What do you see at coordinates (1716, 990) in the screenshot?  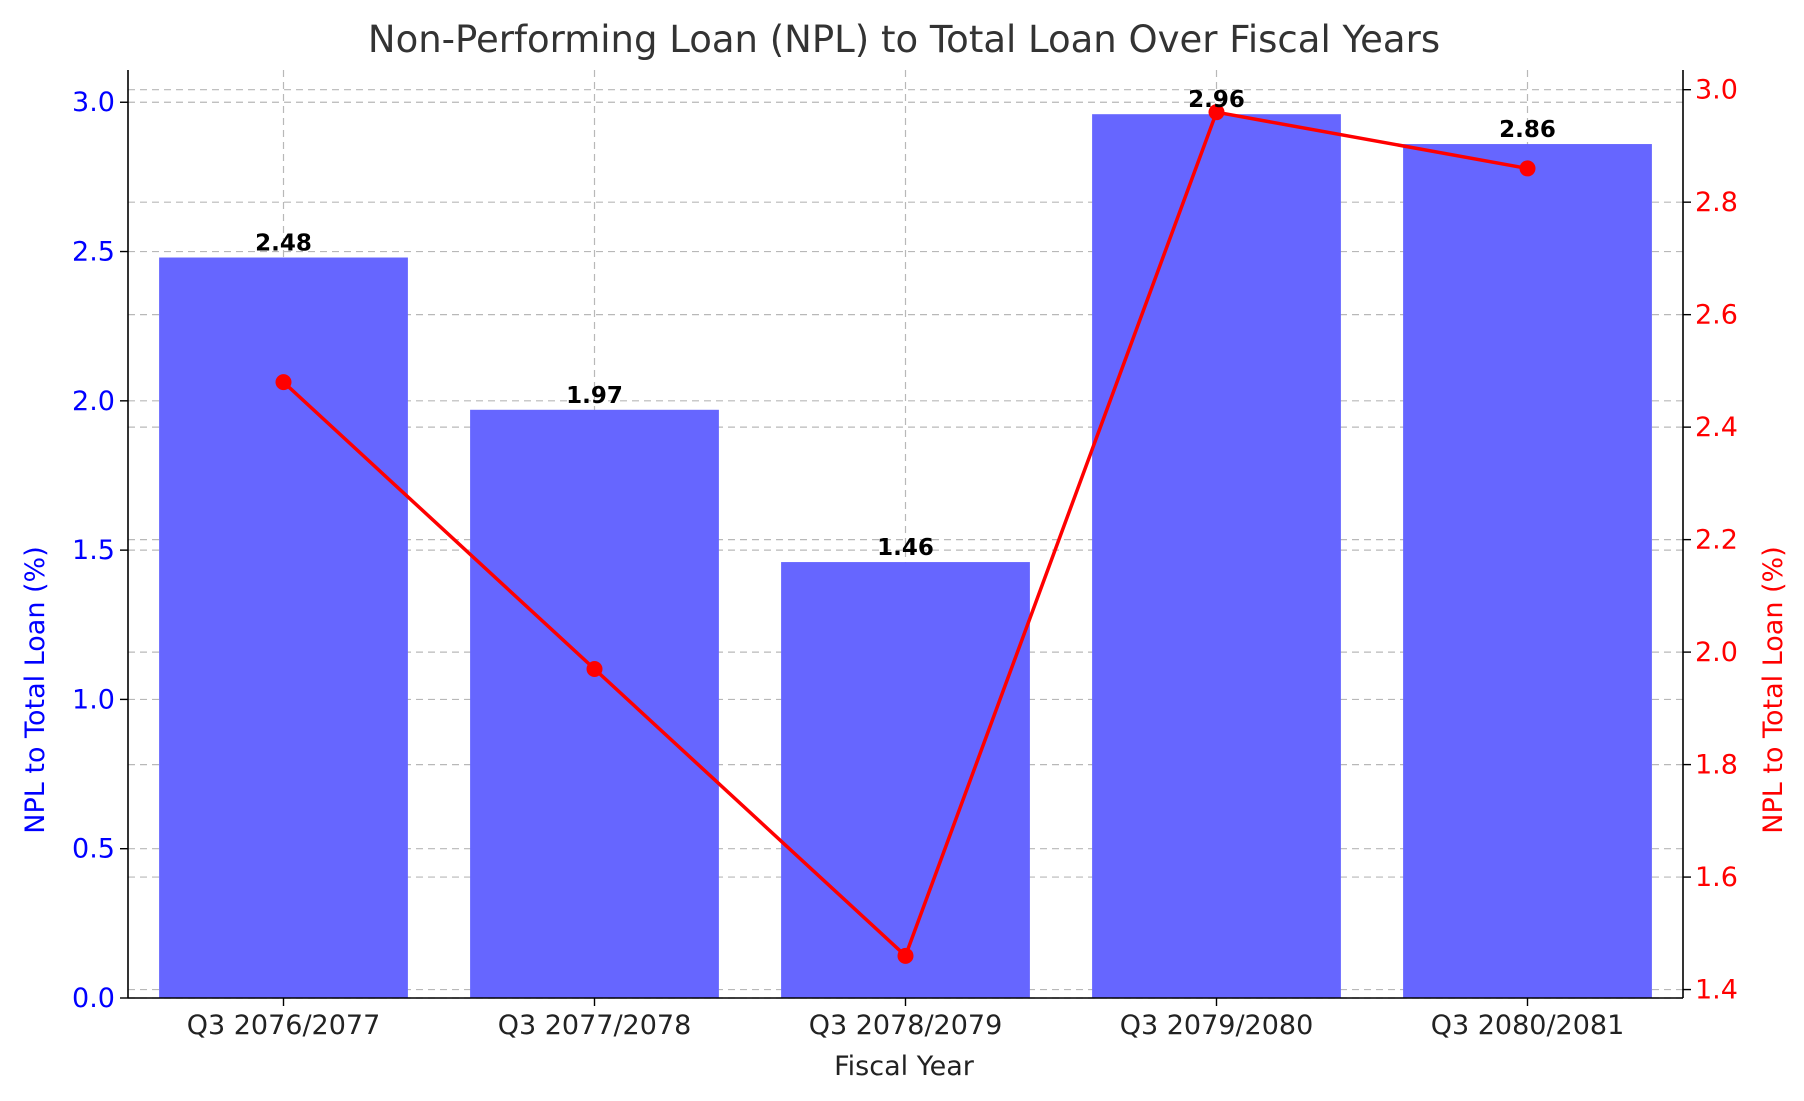 I see `y-tick-label-right: 1.4` at bounding box center [1716, 990].